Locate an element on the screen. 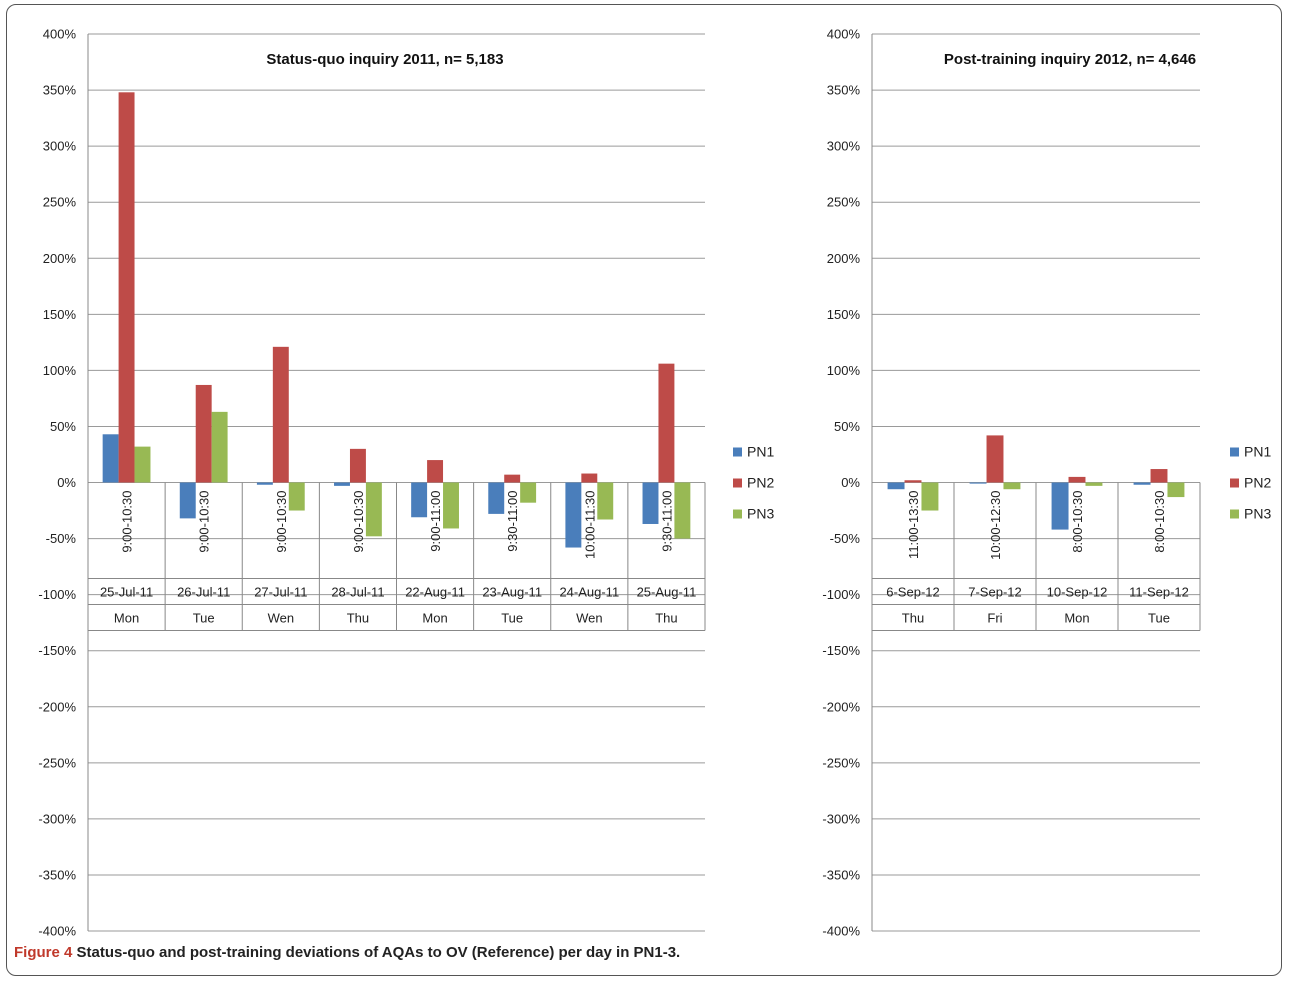 The width and height of the screenshot is (1290, 983). y-tick-label: 300% is located at coordinates (60, 146).